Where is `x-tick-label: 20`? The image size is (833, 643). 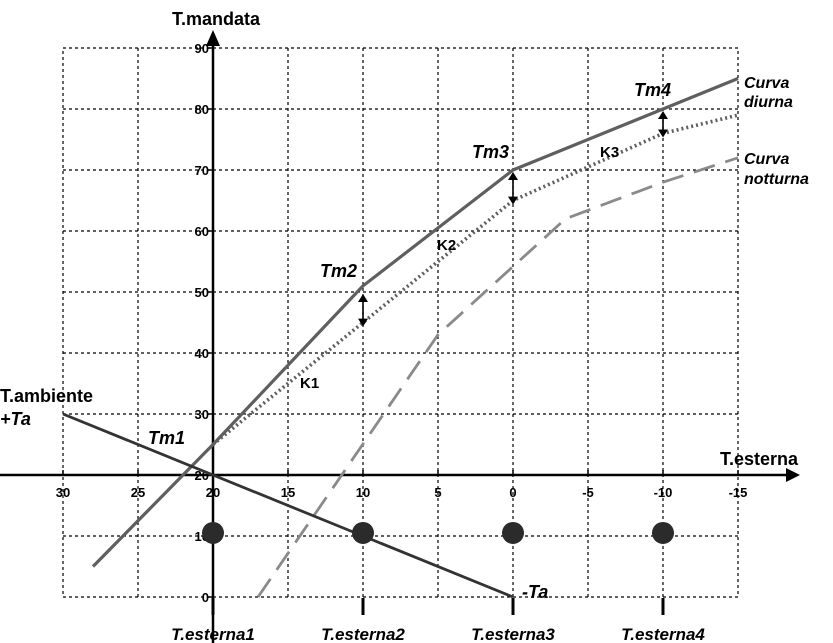
x-tick-label: 20 is located at coordinates (213, 492).